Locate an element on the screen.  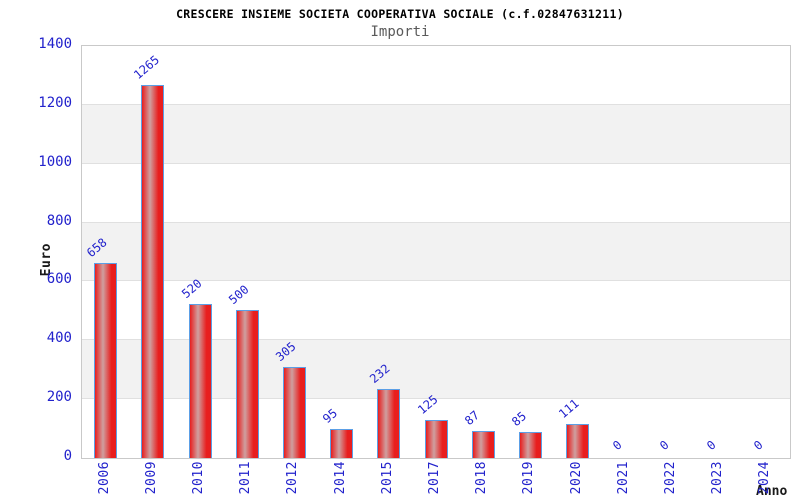
y-tick-label: 200 is located at coordinates (59, 397).